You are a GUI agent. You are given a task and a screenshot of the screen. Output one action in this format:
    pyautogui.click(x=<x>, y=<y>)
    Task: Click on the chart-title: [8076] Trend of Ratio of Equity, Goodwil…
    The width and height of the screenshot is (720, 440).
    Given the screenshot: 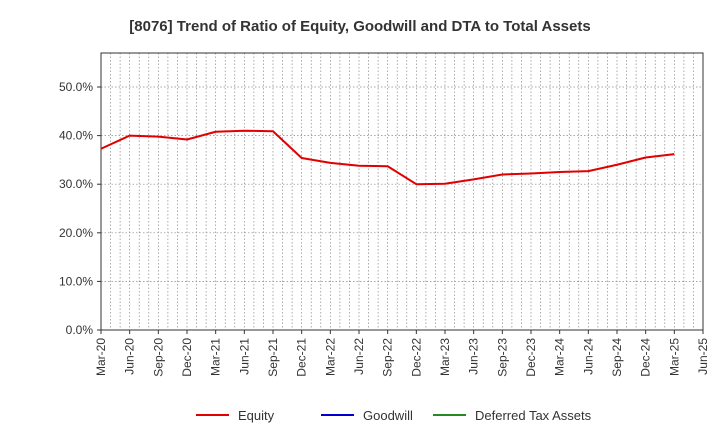 What is the action you would take?
    pyautogui.click(x=359, y=26)
    